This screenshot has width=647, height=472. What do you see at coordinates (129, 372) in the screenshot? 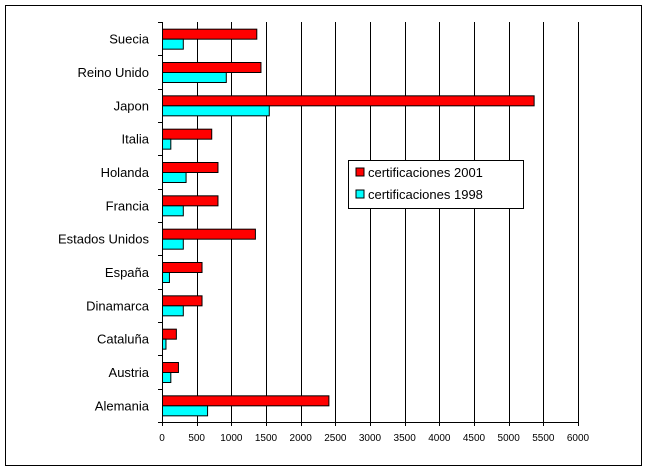
I see `category-label: Austria` at bounding box center [129, 372].